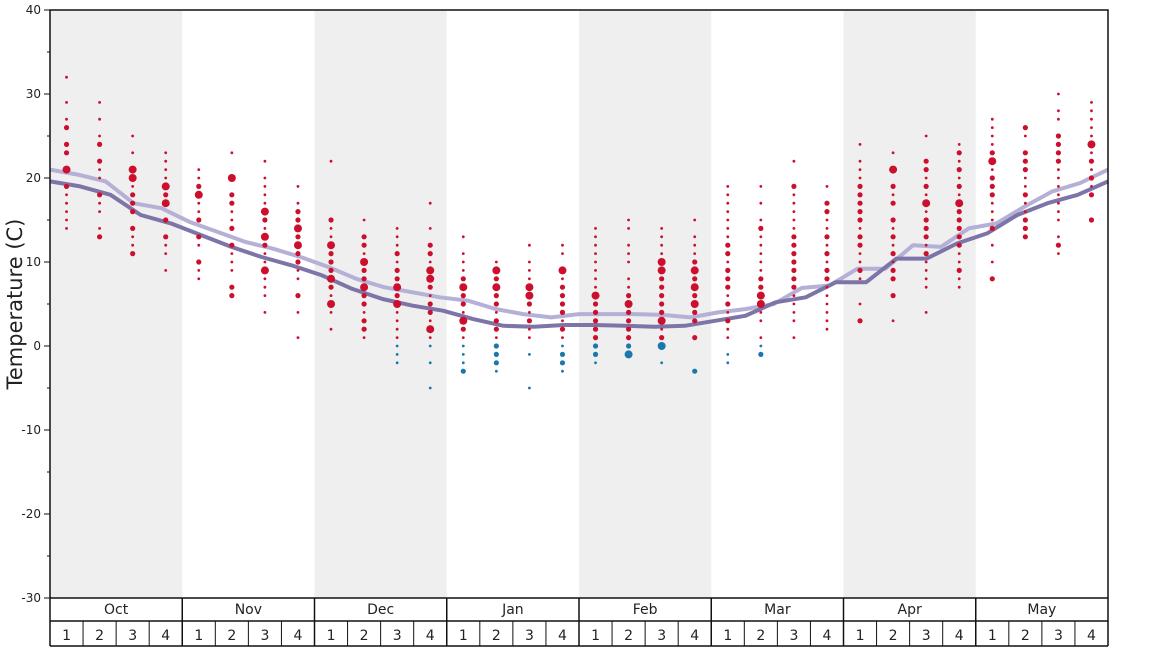 This screenshot has height=648, width=1168. I want to click on y-tick-label: 0, so click(37, 346).